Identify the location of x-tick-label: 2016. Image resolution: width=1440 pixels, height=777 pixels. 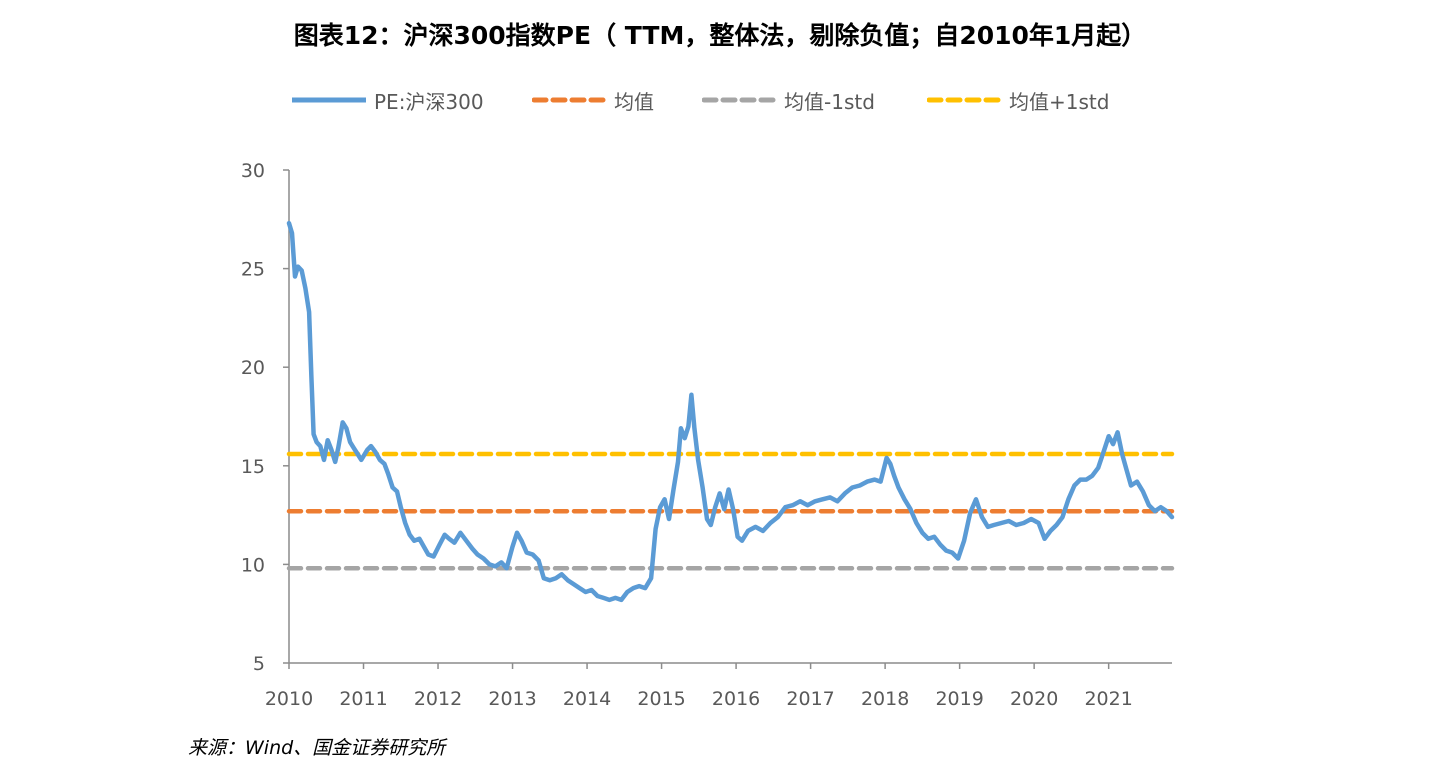
(736, 699).